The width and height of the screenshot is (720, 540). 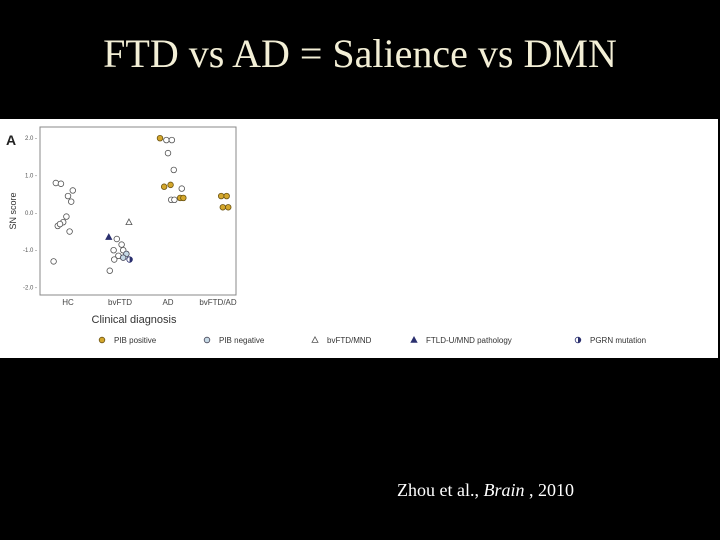 I want to click on citation: Zhou et al., Brain , 2010, so click(x=485, y=490).